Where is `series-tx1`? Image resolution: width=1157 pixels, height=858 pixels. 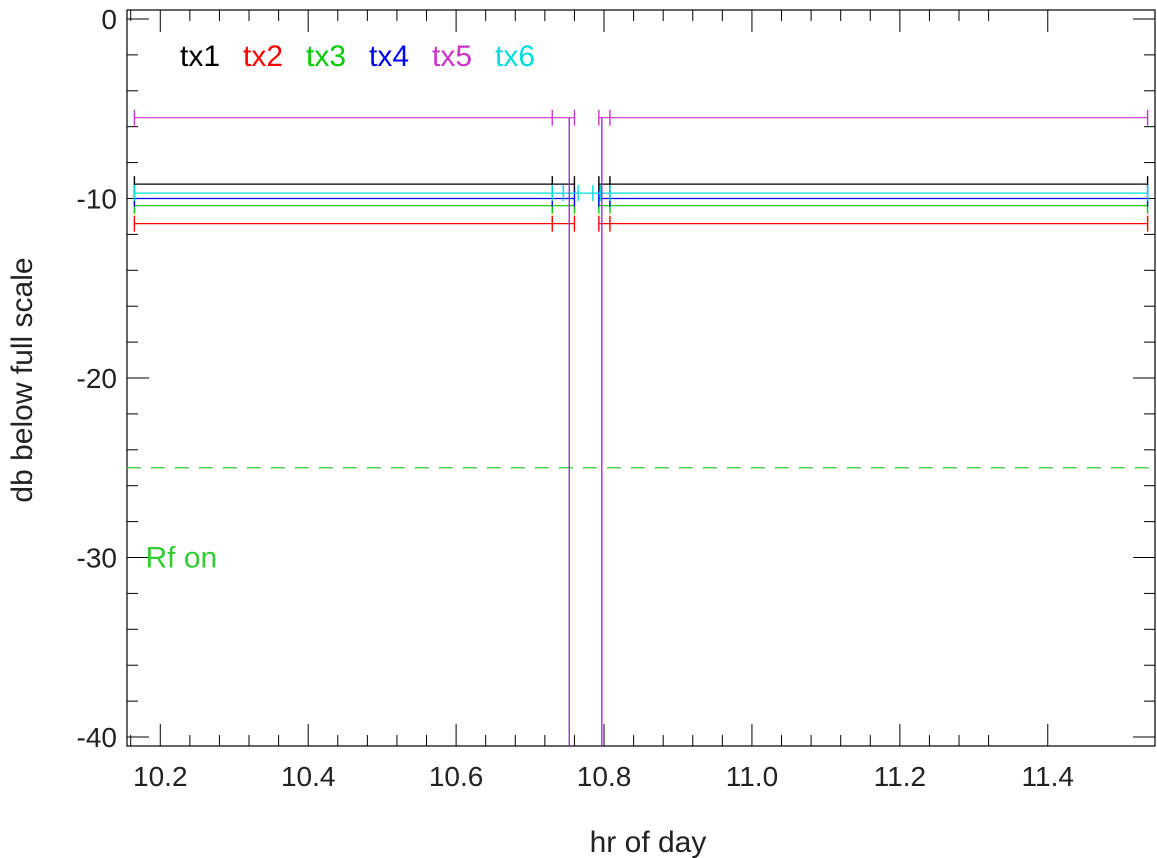
series-tx1 is located at coordinates (641, 184).